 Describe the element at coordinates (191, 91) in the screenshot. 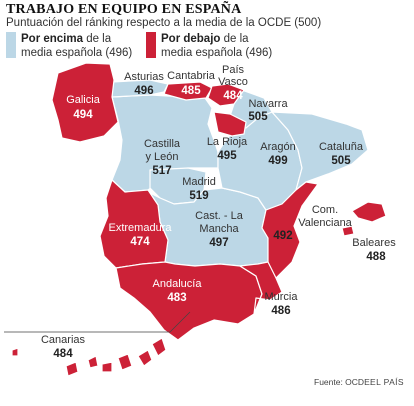

I see `cantabria-value: 485` at that location.